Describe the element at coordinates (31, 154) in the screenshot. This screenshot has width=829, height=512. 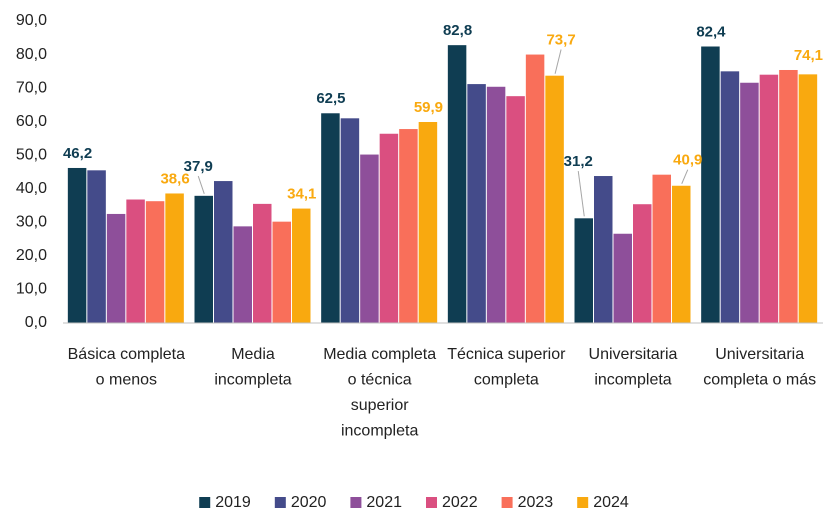
I see `y-tick-label: 50,0` at that location.